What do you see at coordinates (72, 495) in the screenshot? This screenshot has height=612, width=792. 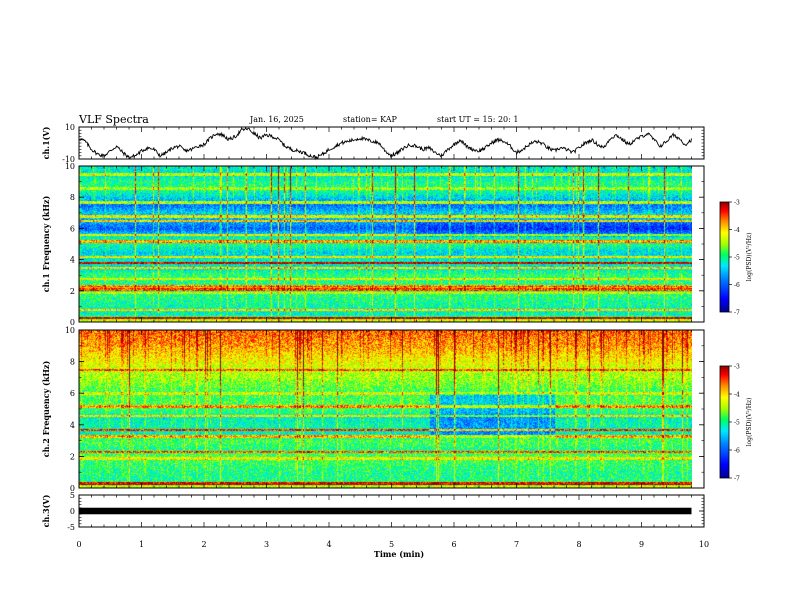 I see `y-tick-label: 5` at bounding box center [72, 495].